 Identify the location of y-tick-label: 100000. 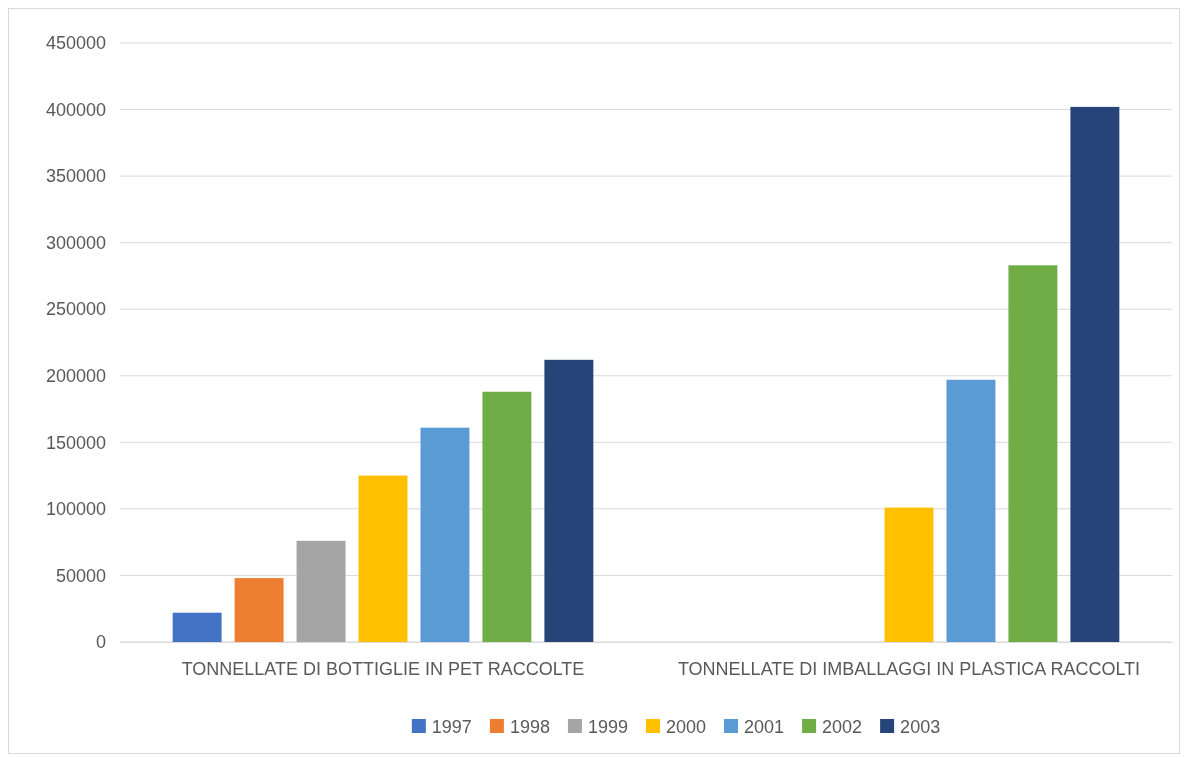
(75, 509).